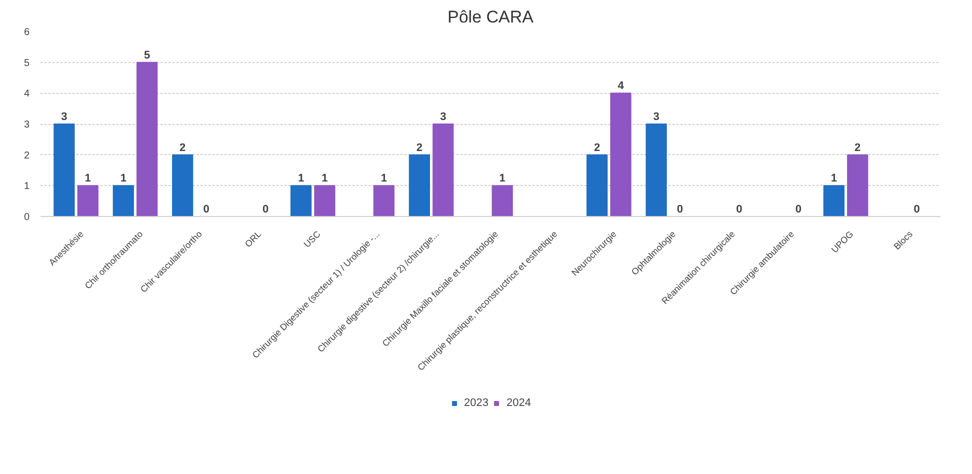  I want to click on chart-title: Pôle CARA, so click(491, 17).